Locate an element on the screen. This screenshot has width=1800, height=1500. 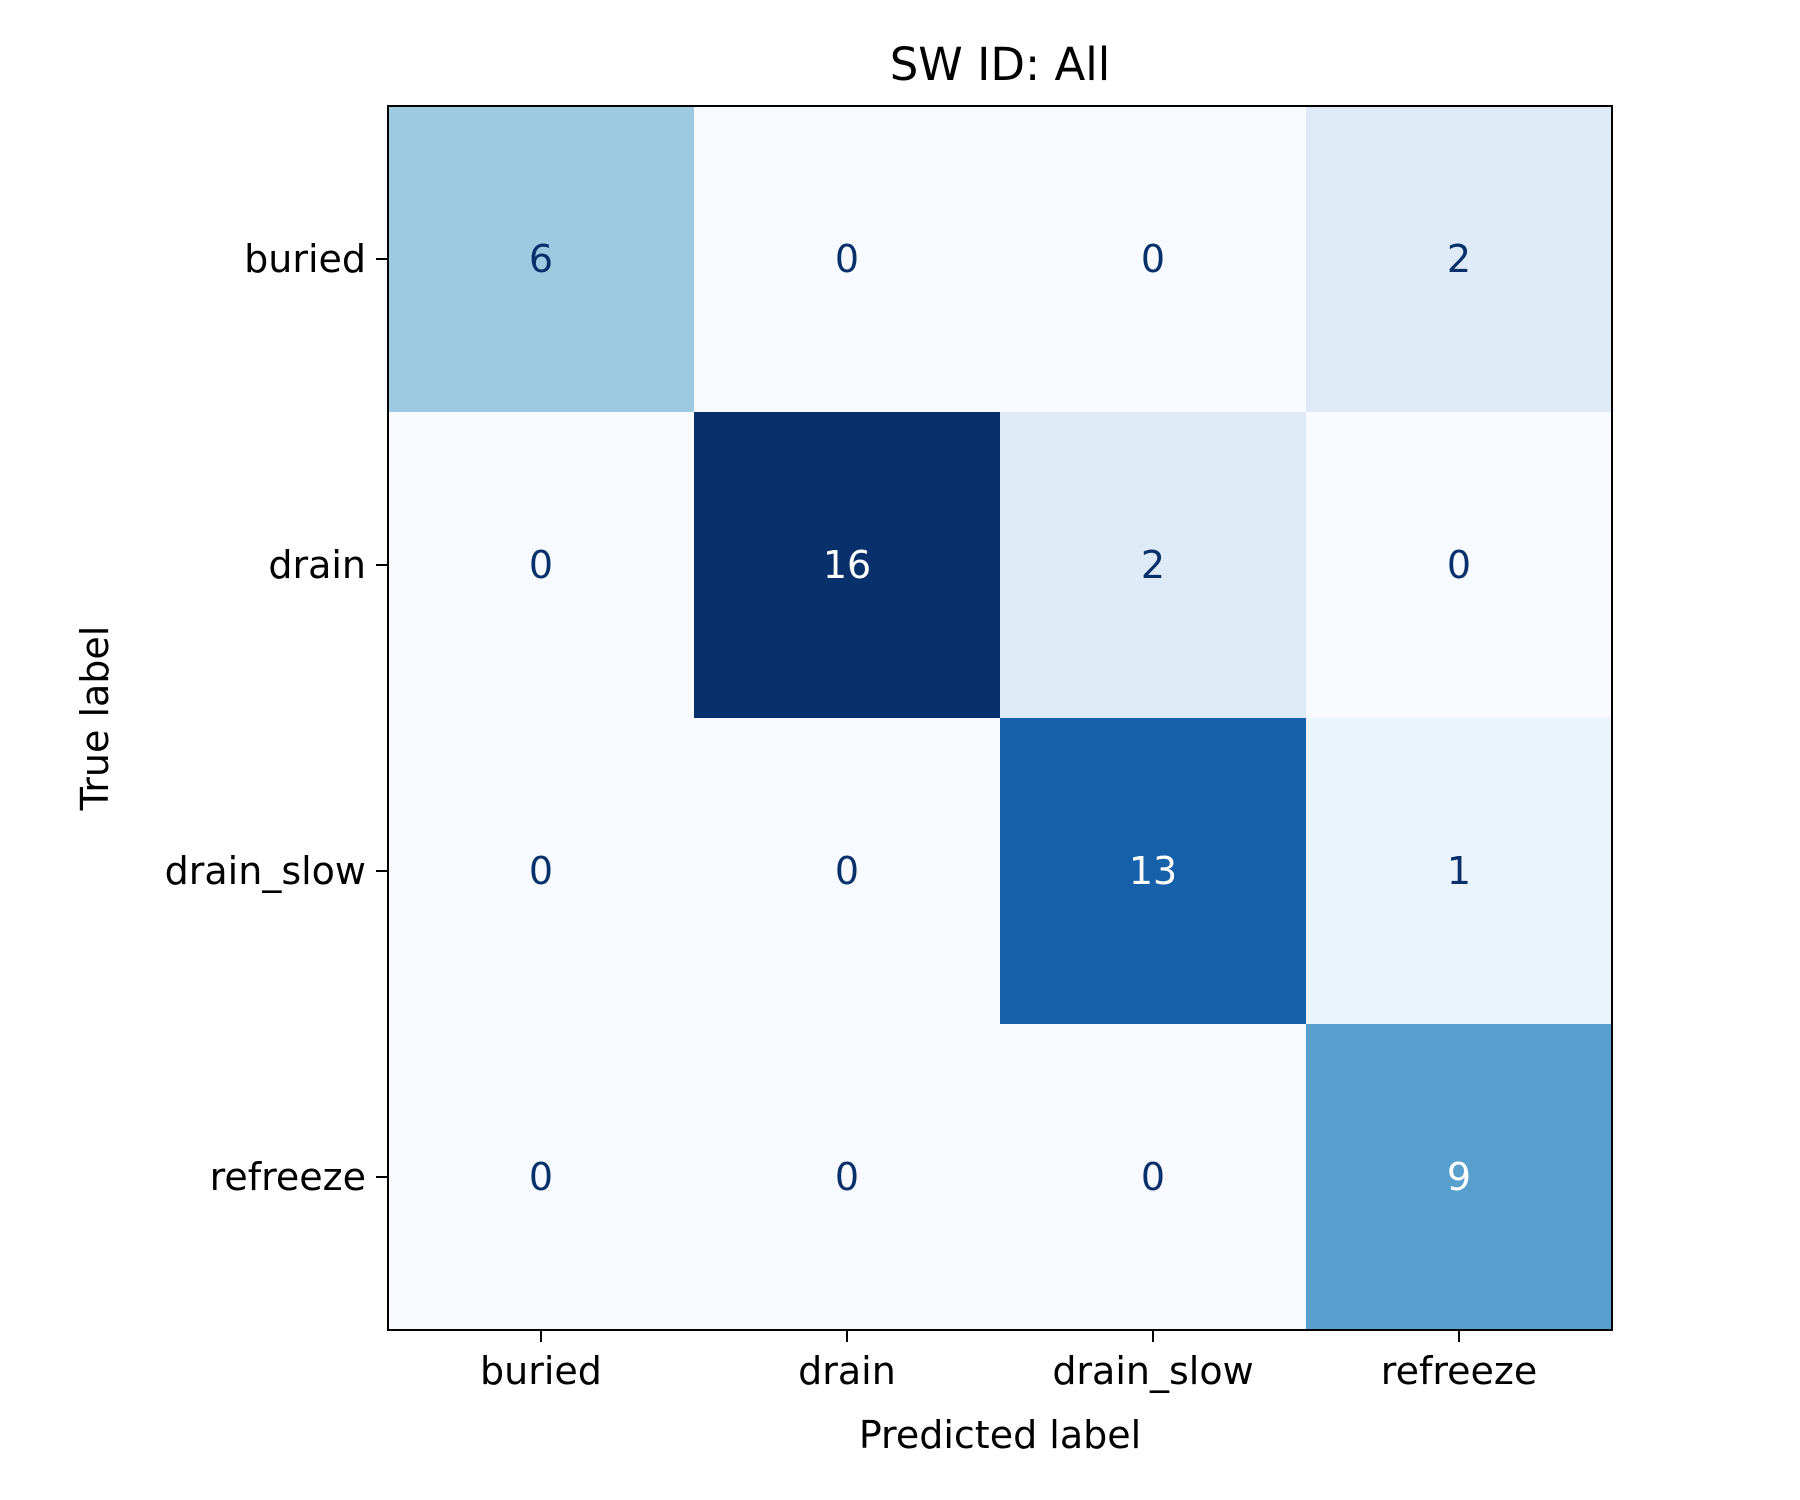
cell-value-label: 16 is located at coordinates (847, 565).